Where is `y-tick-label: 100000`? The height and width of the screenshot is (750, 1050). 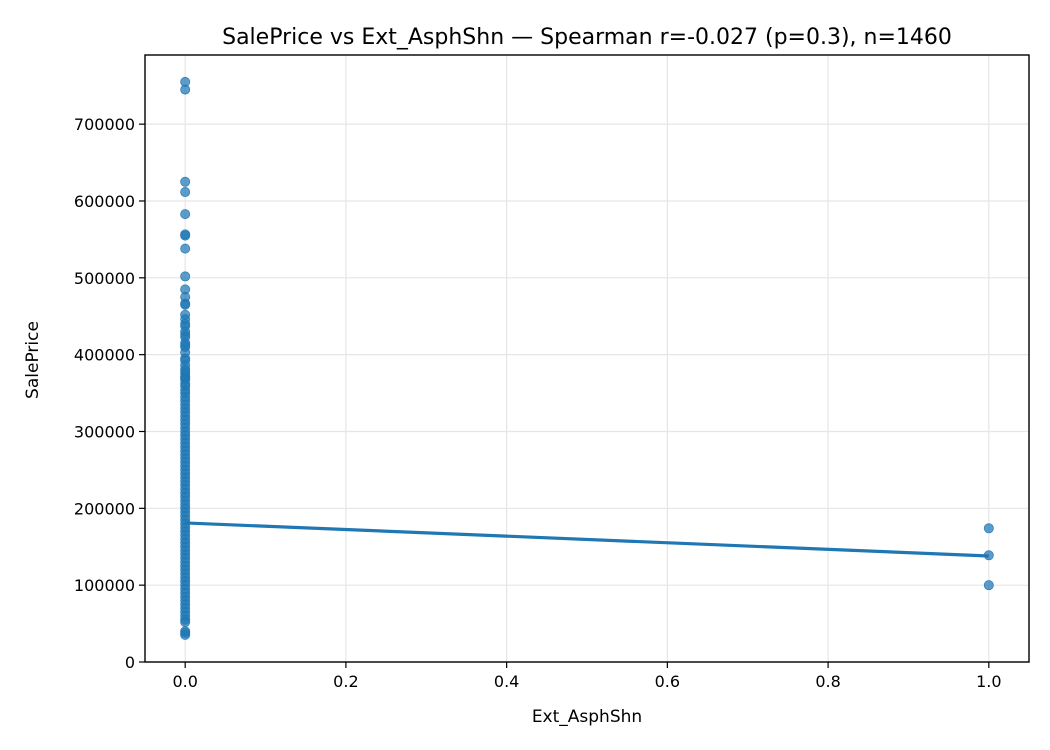
y-tick-label: 100000 is located at coordinates (104, 585).